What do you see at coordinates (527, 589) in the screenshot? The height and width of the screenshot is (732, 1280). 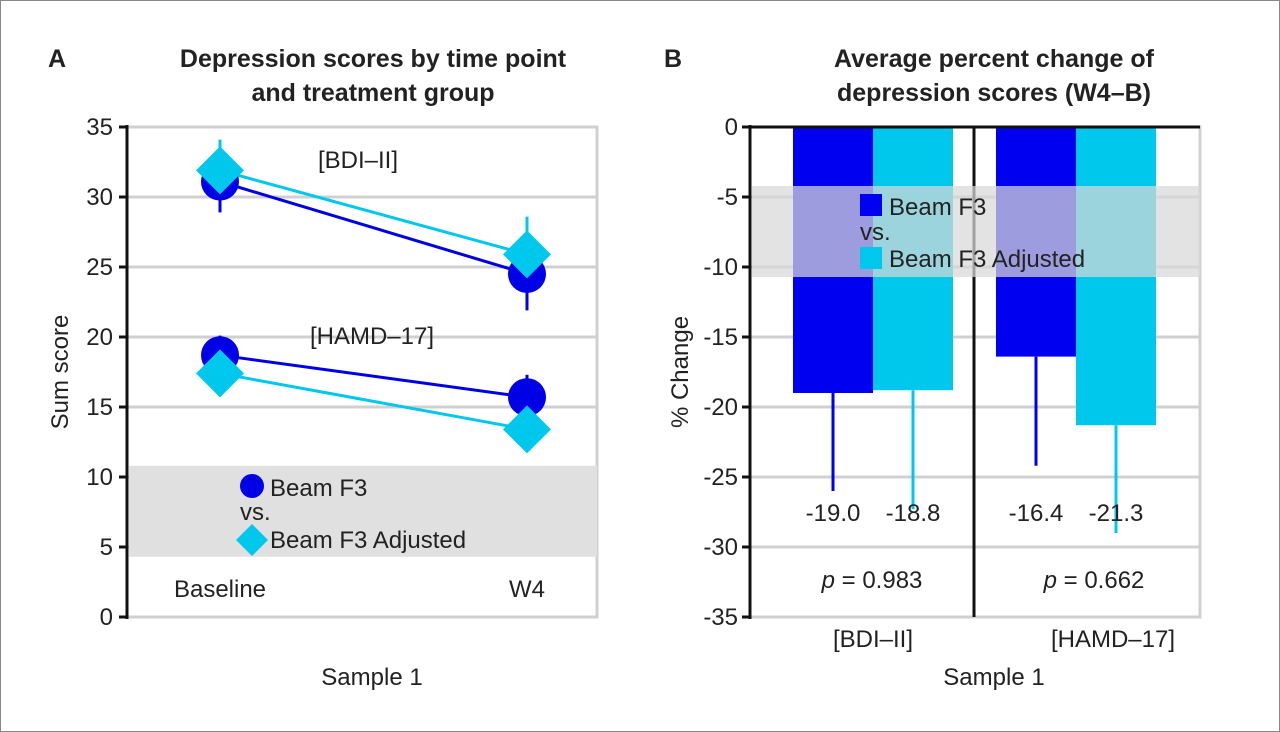 I see `x-tick-w4: W4` at bounding box center [527, 589].